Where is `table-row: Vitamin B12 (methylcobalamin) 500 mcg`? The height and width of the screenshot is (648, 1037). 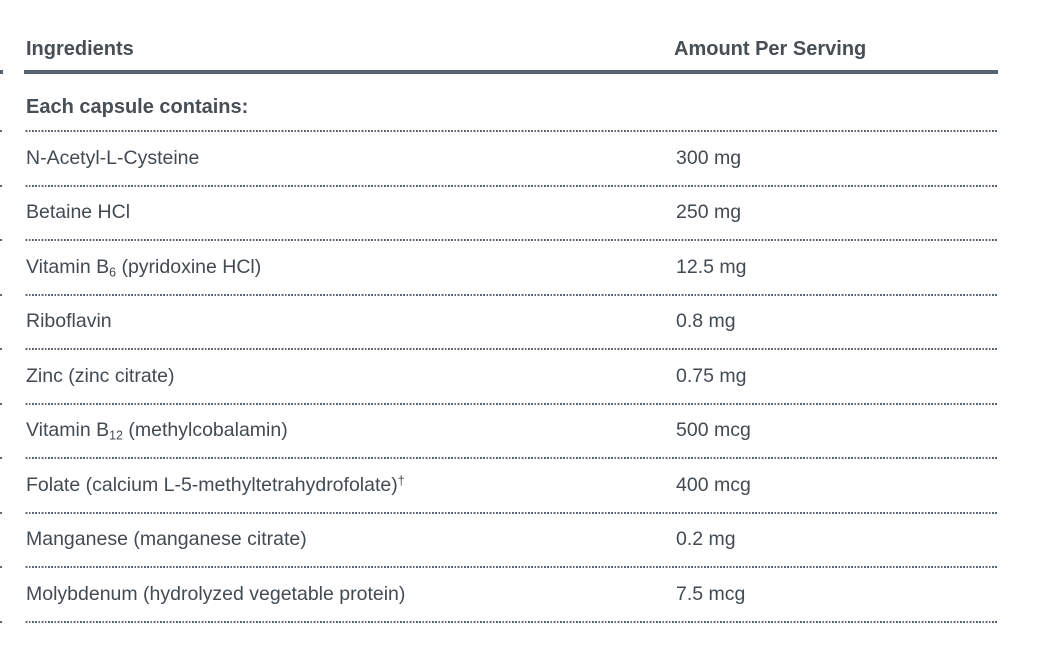 table-row: Vitamin B12 (methylcobalamin) 500 mcg is located at coordinates (499, 431).